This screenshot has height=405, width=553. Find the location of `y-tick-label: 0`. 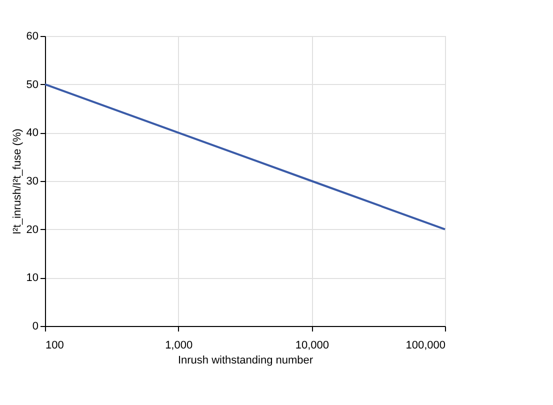

y-tick-label: 0 is located at coordinates (35, 326).